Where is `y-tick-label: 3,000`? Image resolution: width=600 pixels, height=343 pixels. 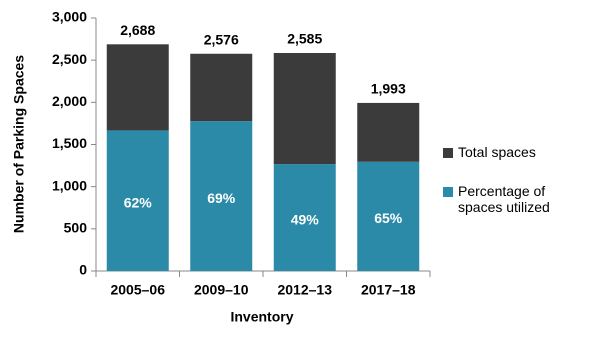
y-tick-label: 3,000 is located at coordinates (69, 17).